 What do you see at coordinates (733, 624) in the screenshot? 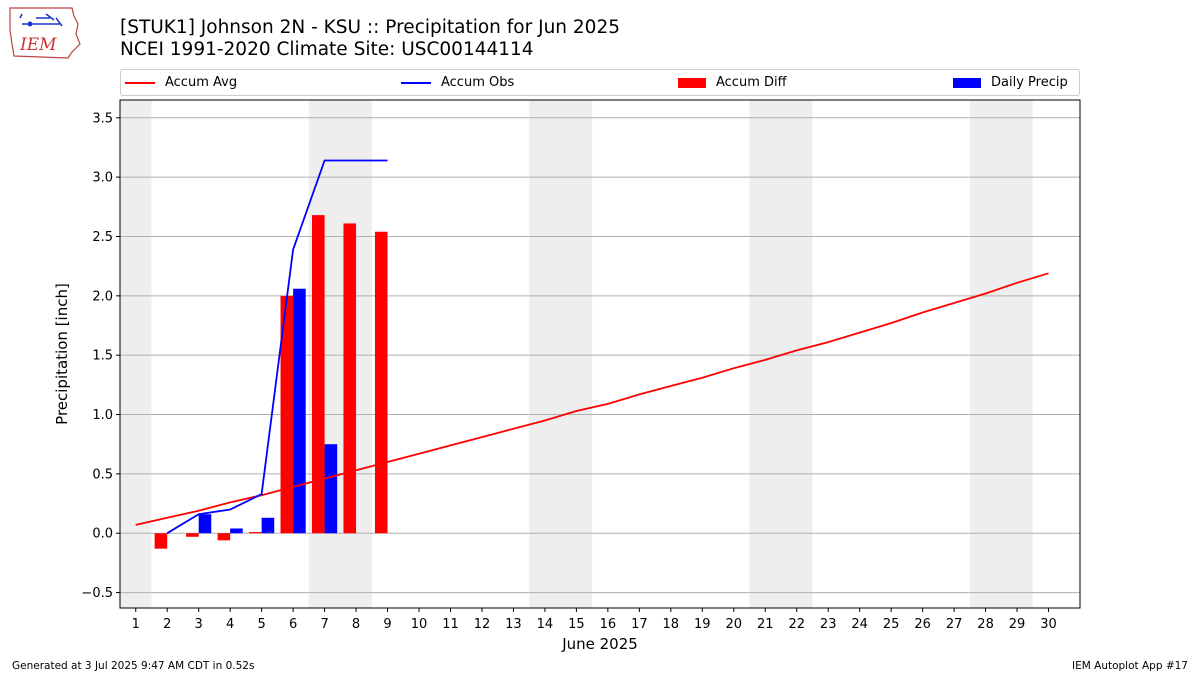
I see `xtick-label: 20` at bounding box center [733, 624].